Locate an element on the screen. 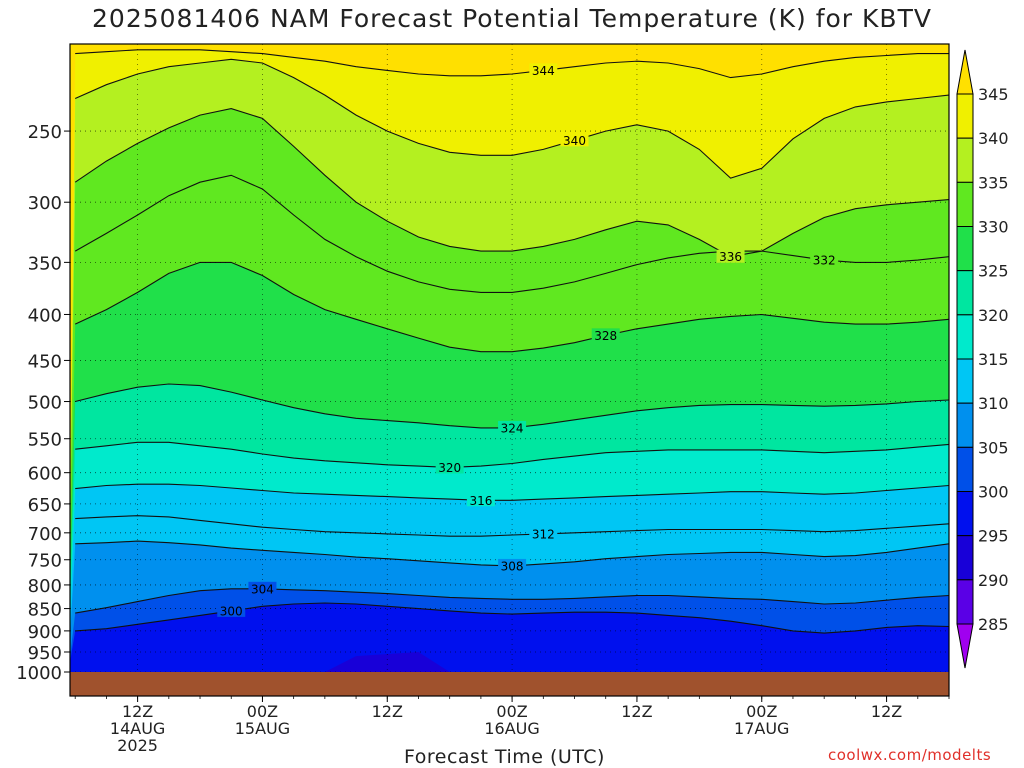  contour-label-336: 336 is located at coordinates (730, 257).